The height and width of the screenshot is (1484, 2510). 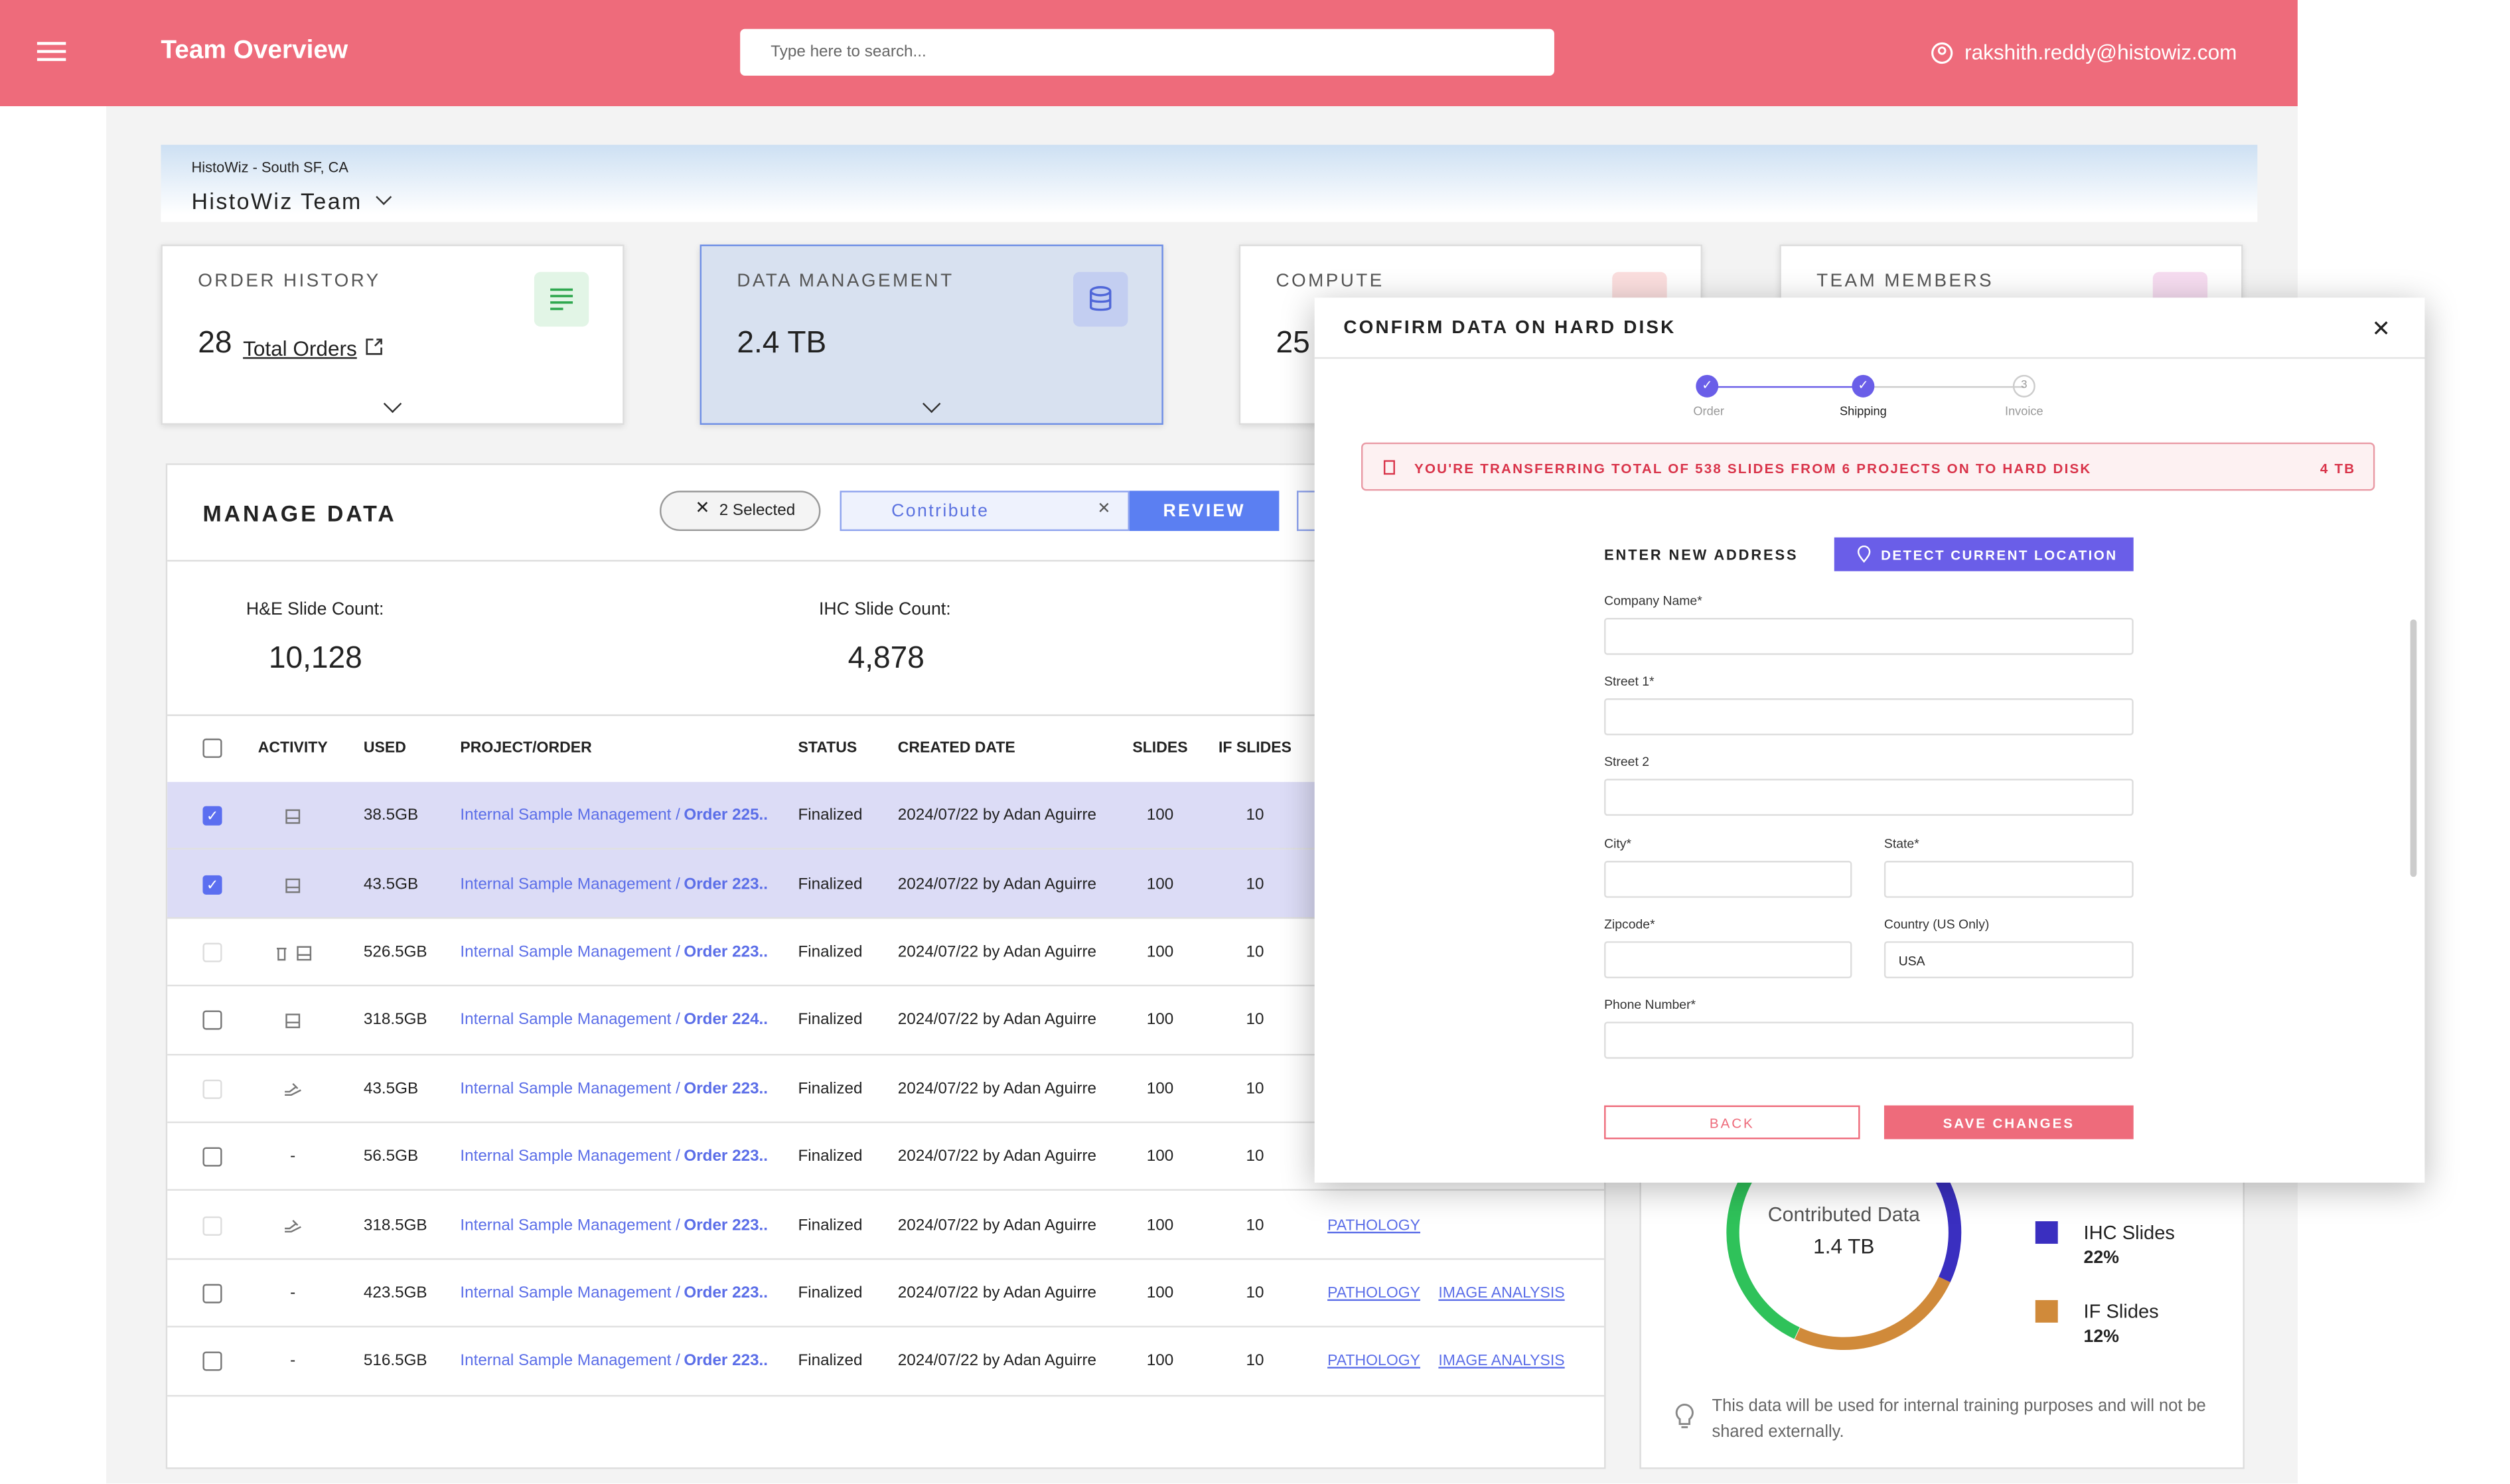 I want to click on next-button, so click(x=1307, y=511).